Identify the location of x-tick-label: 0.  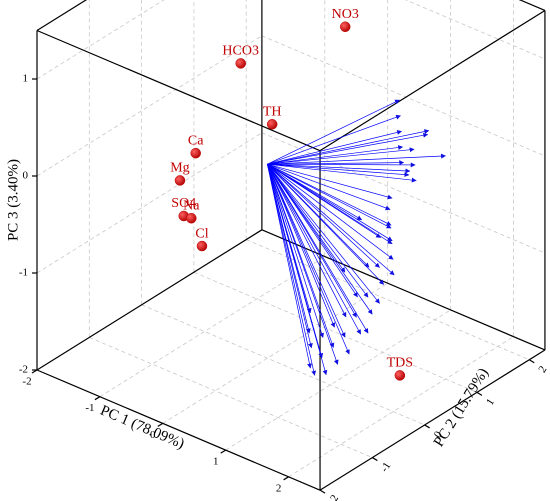
(153, 435).